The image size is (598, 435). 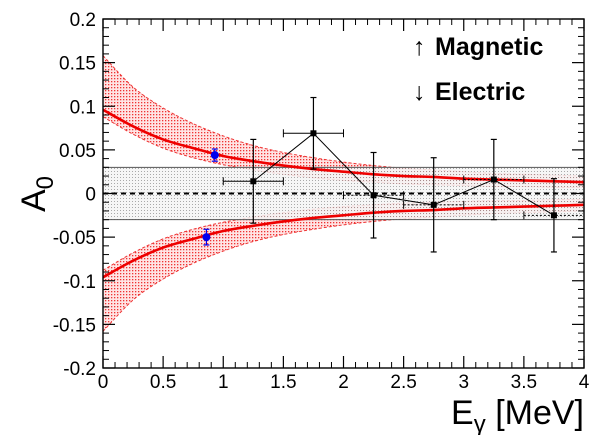 I want to click on y-tick-label-8: 0.2, so click(x=83, y=20).